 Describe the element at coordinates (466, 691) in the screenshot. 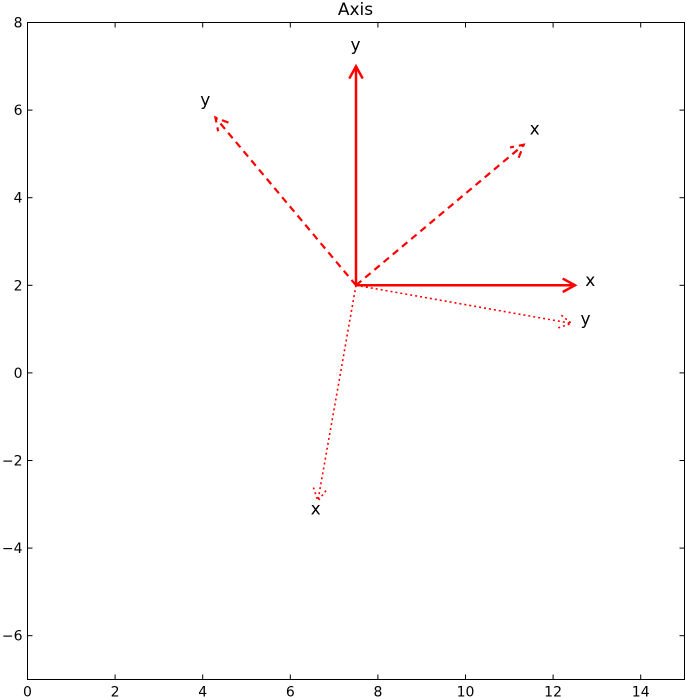

I see `x-tick-label: 10` at that location.